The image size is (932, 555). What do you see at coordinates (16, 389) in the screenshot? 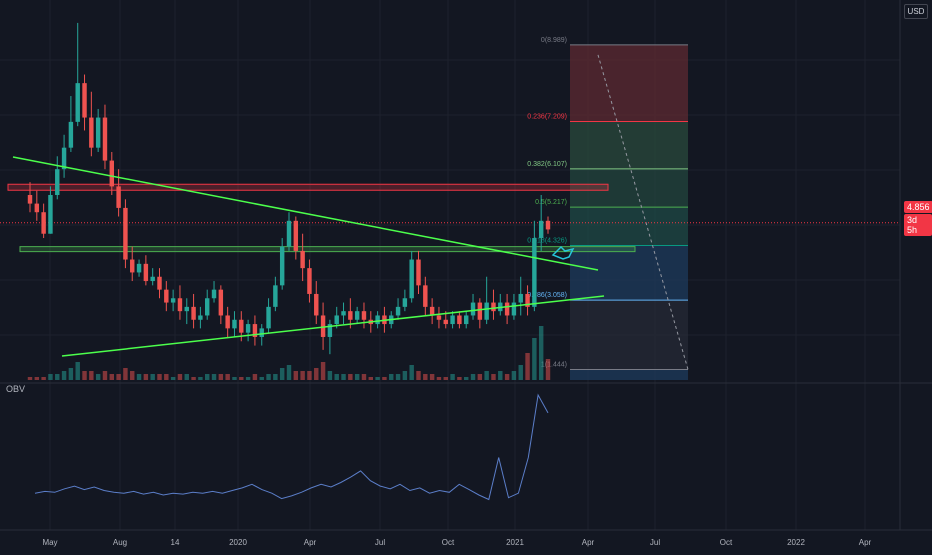
I see `obv-label: OBV` at bounding box center [16, 389].